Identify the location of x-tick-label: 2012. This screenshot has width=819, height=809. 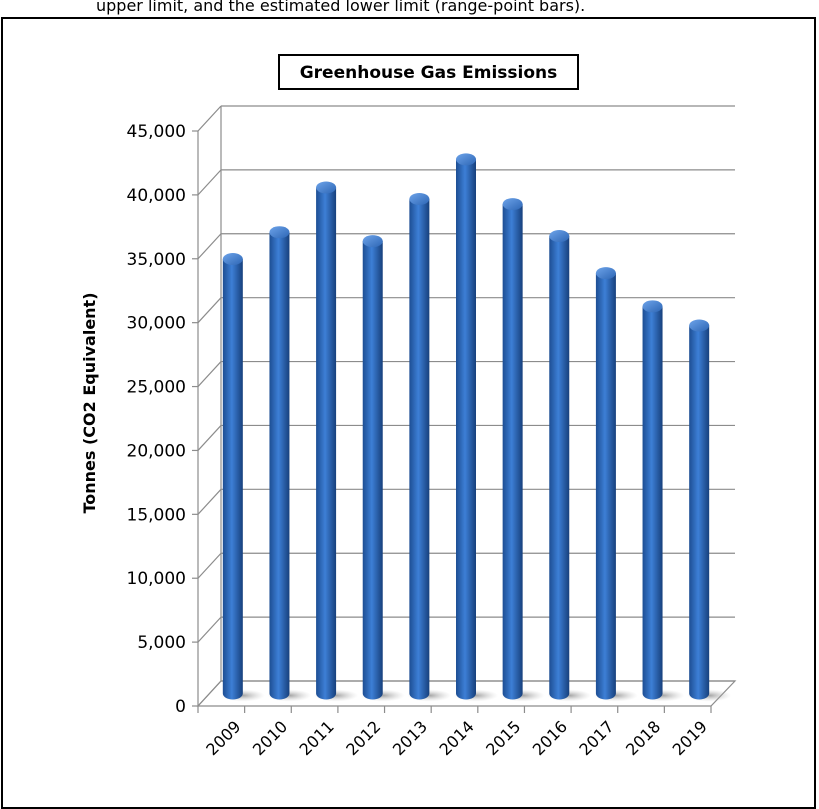
(363, 738).